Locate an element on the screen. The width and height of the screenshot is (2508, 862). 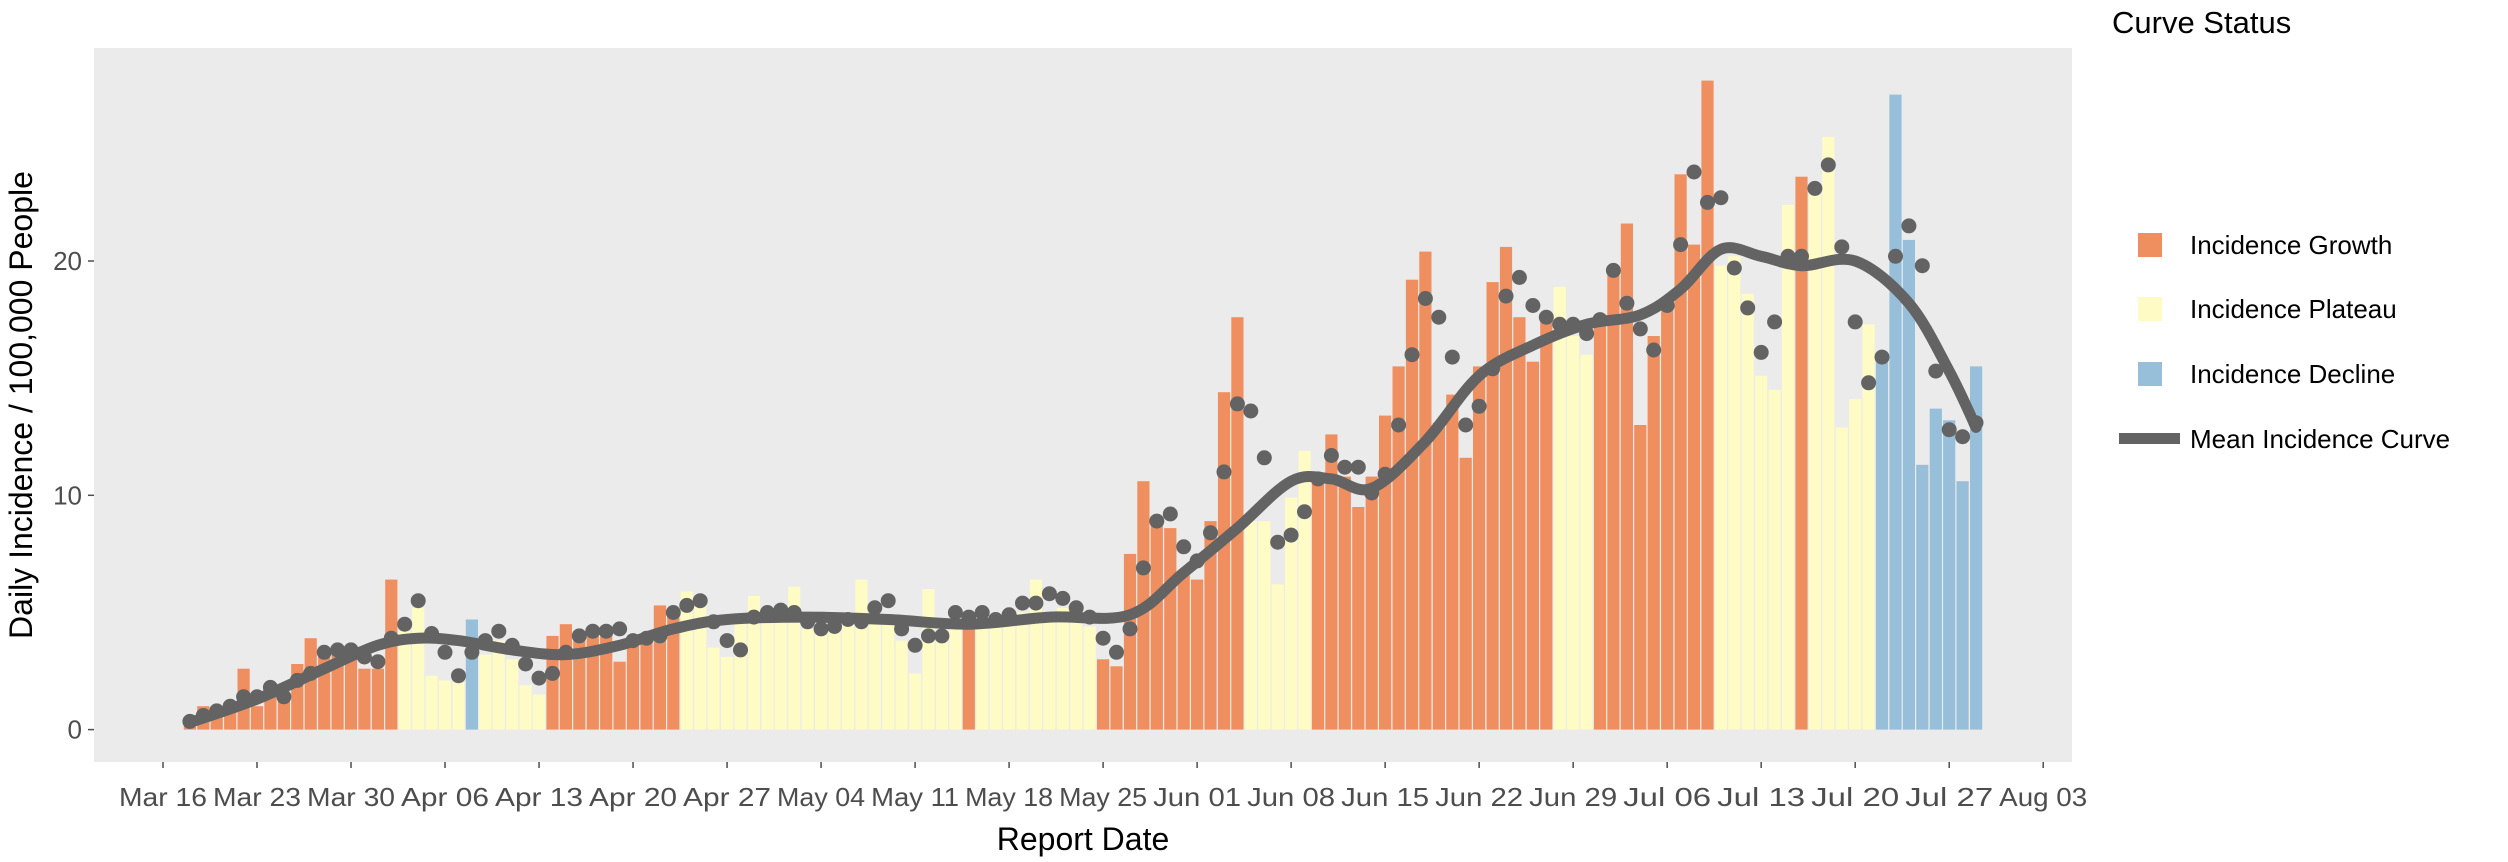
x-tick-label: Apr 27 is located at coordinates (727, 797).